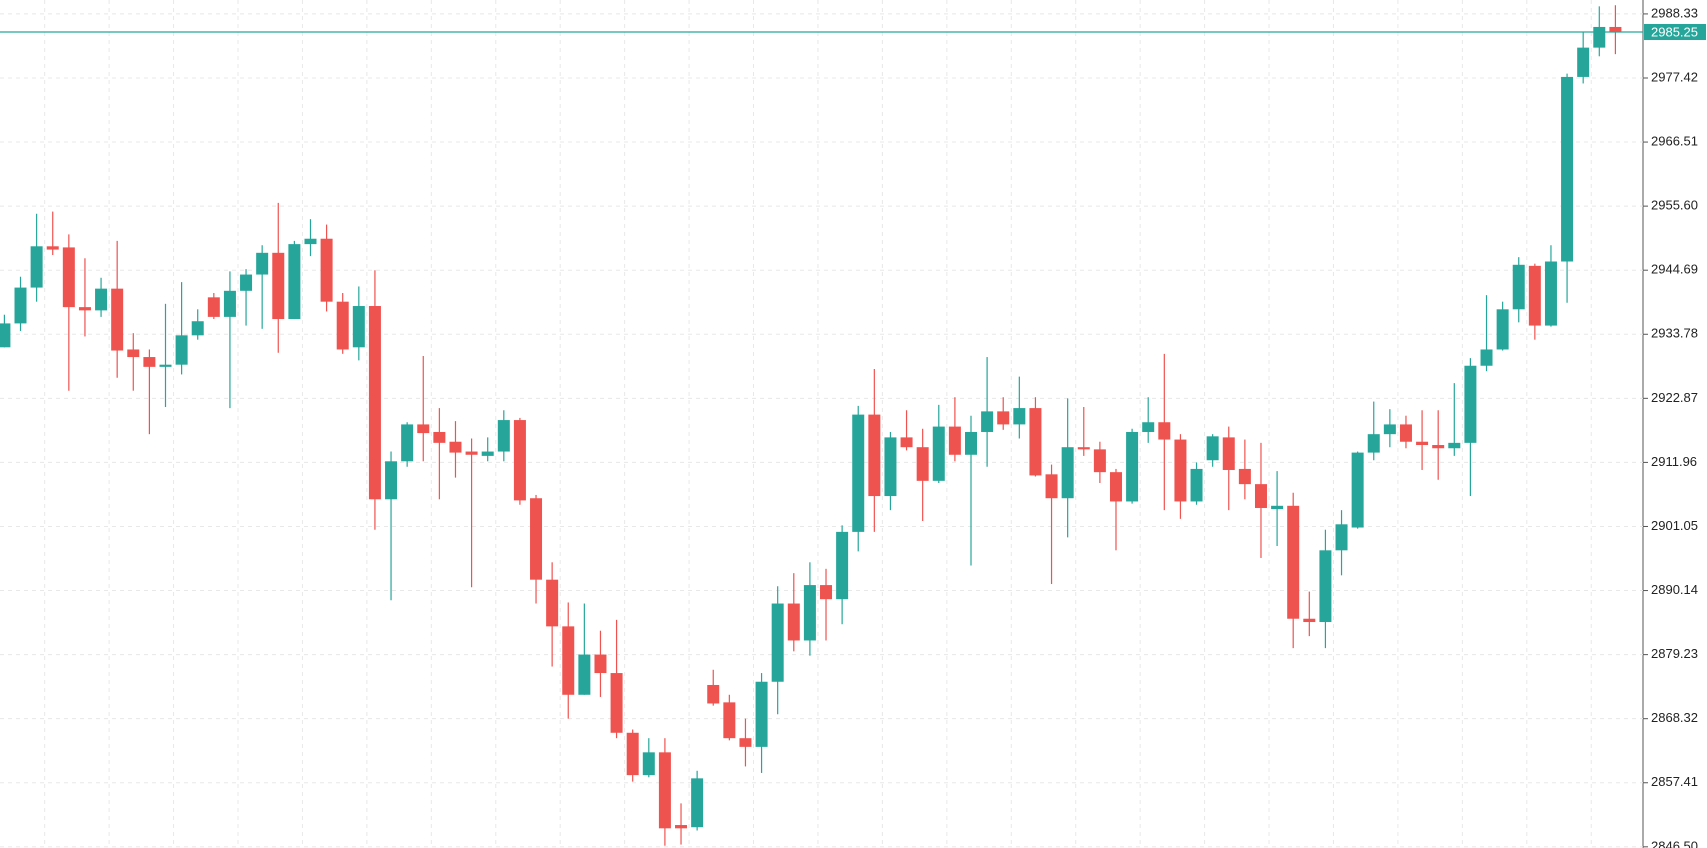 Image resolution: width=1707 pixels, height=848 pixels. What do you see at coordinates (1674, 781) in the screenshot?
I see `y-tick-label: 2857.41` at bounding box center [1674, 781].